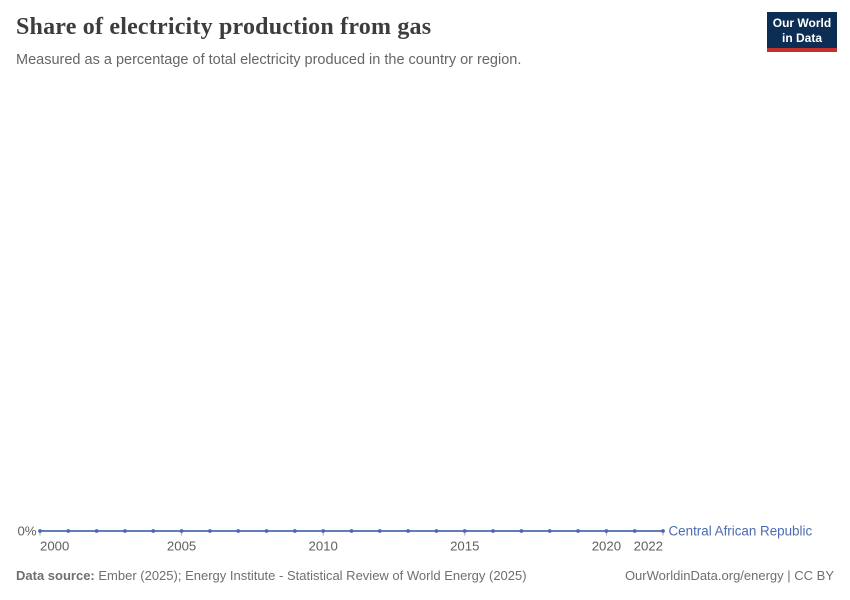  What do you see at coordinates (578, 531) in the screenshot?
I see `data-point-2019` at bounding box center [578, 531].